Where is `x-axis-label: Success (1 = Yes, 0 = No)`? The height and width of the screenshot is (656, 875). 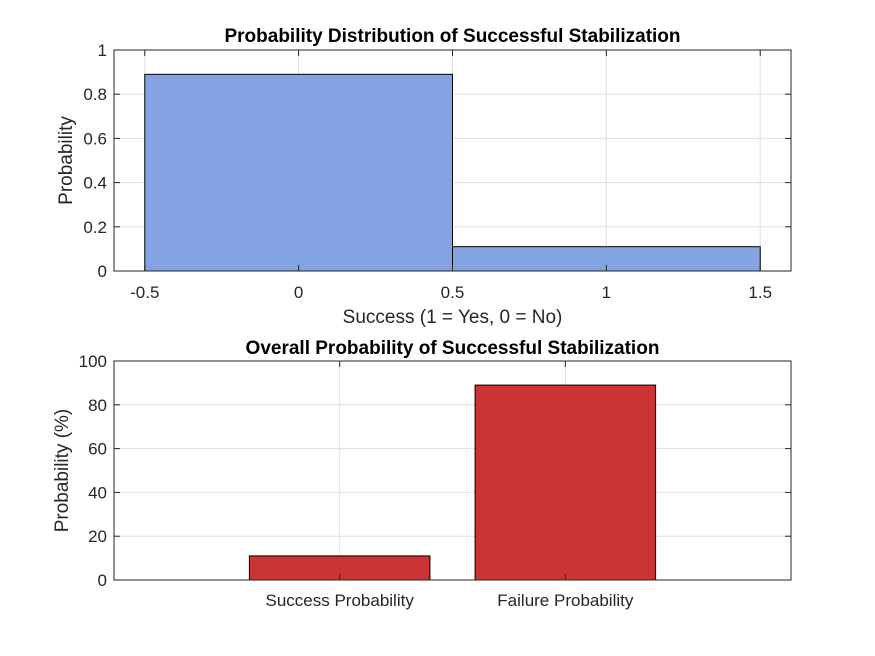 x-axis-label: Success (1 = Yes, 0 = No) is located at coordinates (453, 317).